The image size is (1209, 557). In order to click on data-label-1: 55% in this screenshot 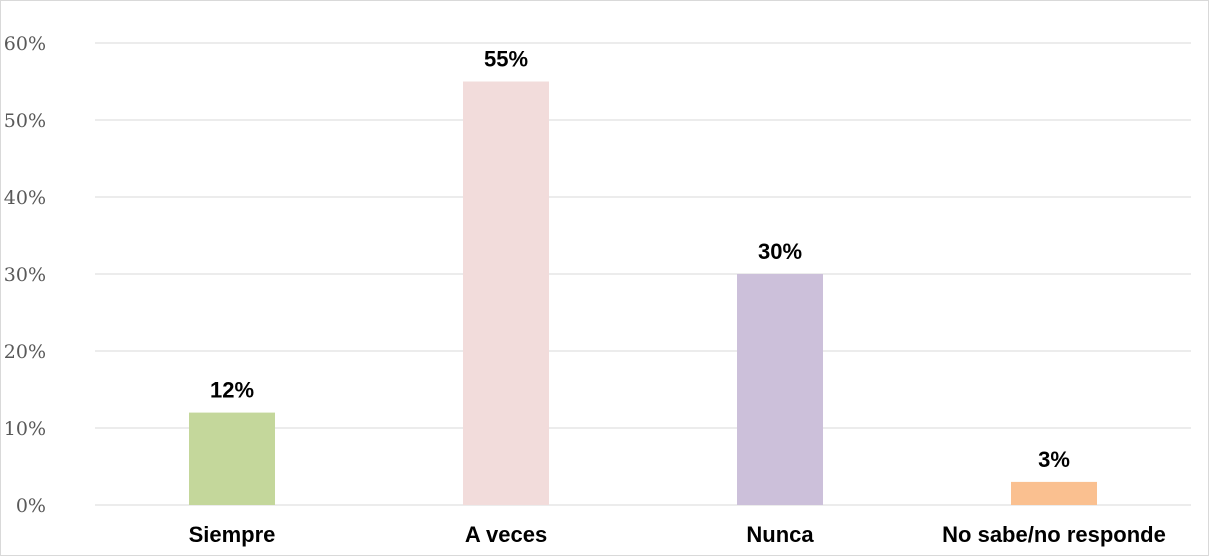, I will do `click(506, 59)`.